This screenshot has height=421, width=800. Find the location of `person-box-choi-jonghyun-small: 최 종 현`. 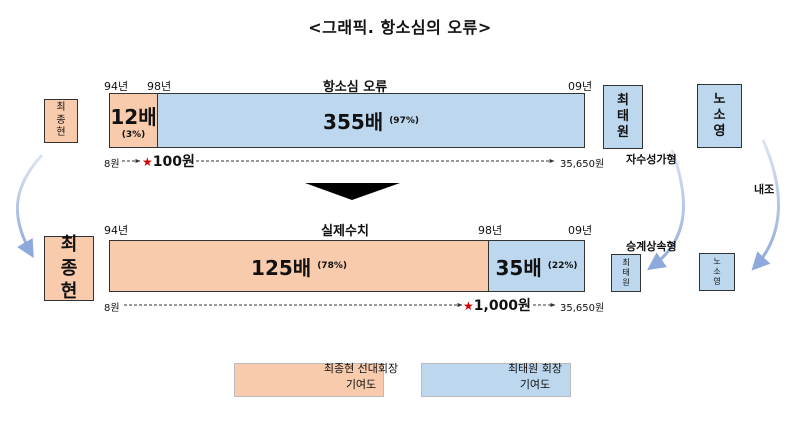

person-box-choi-jonghyun-small: 최 종 현 is located at coordinates (61, 121).